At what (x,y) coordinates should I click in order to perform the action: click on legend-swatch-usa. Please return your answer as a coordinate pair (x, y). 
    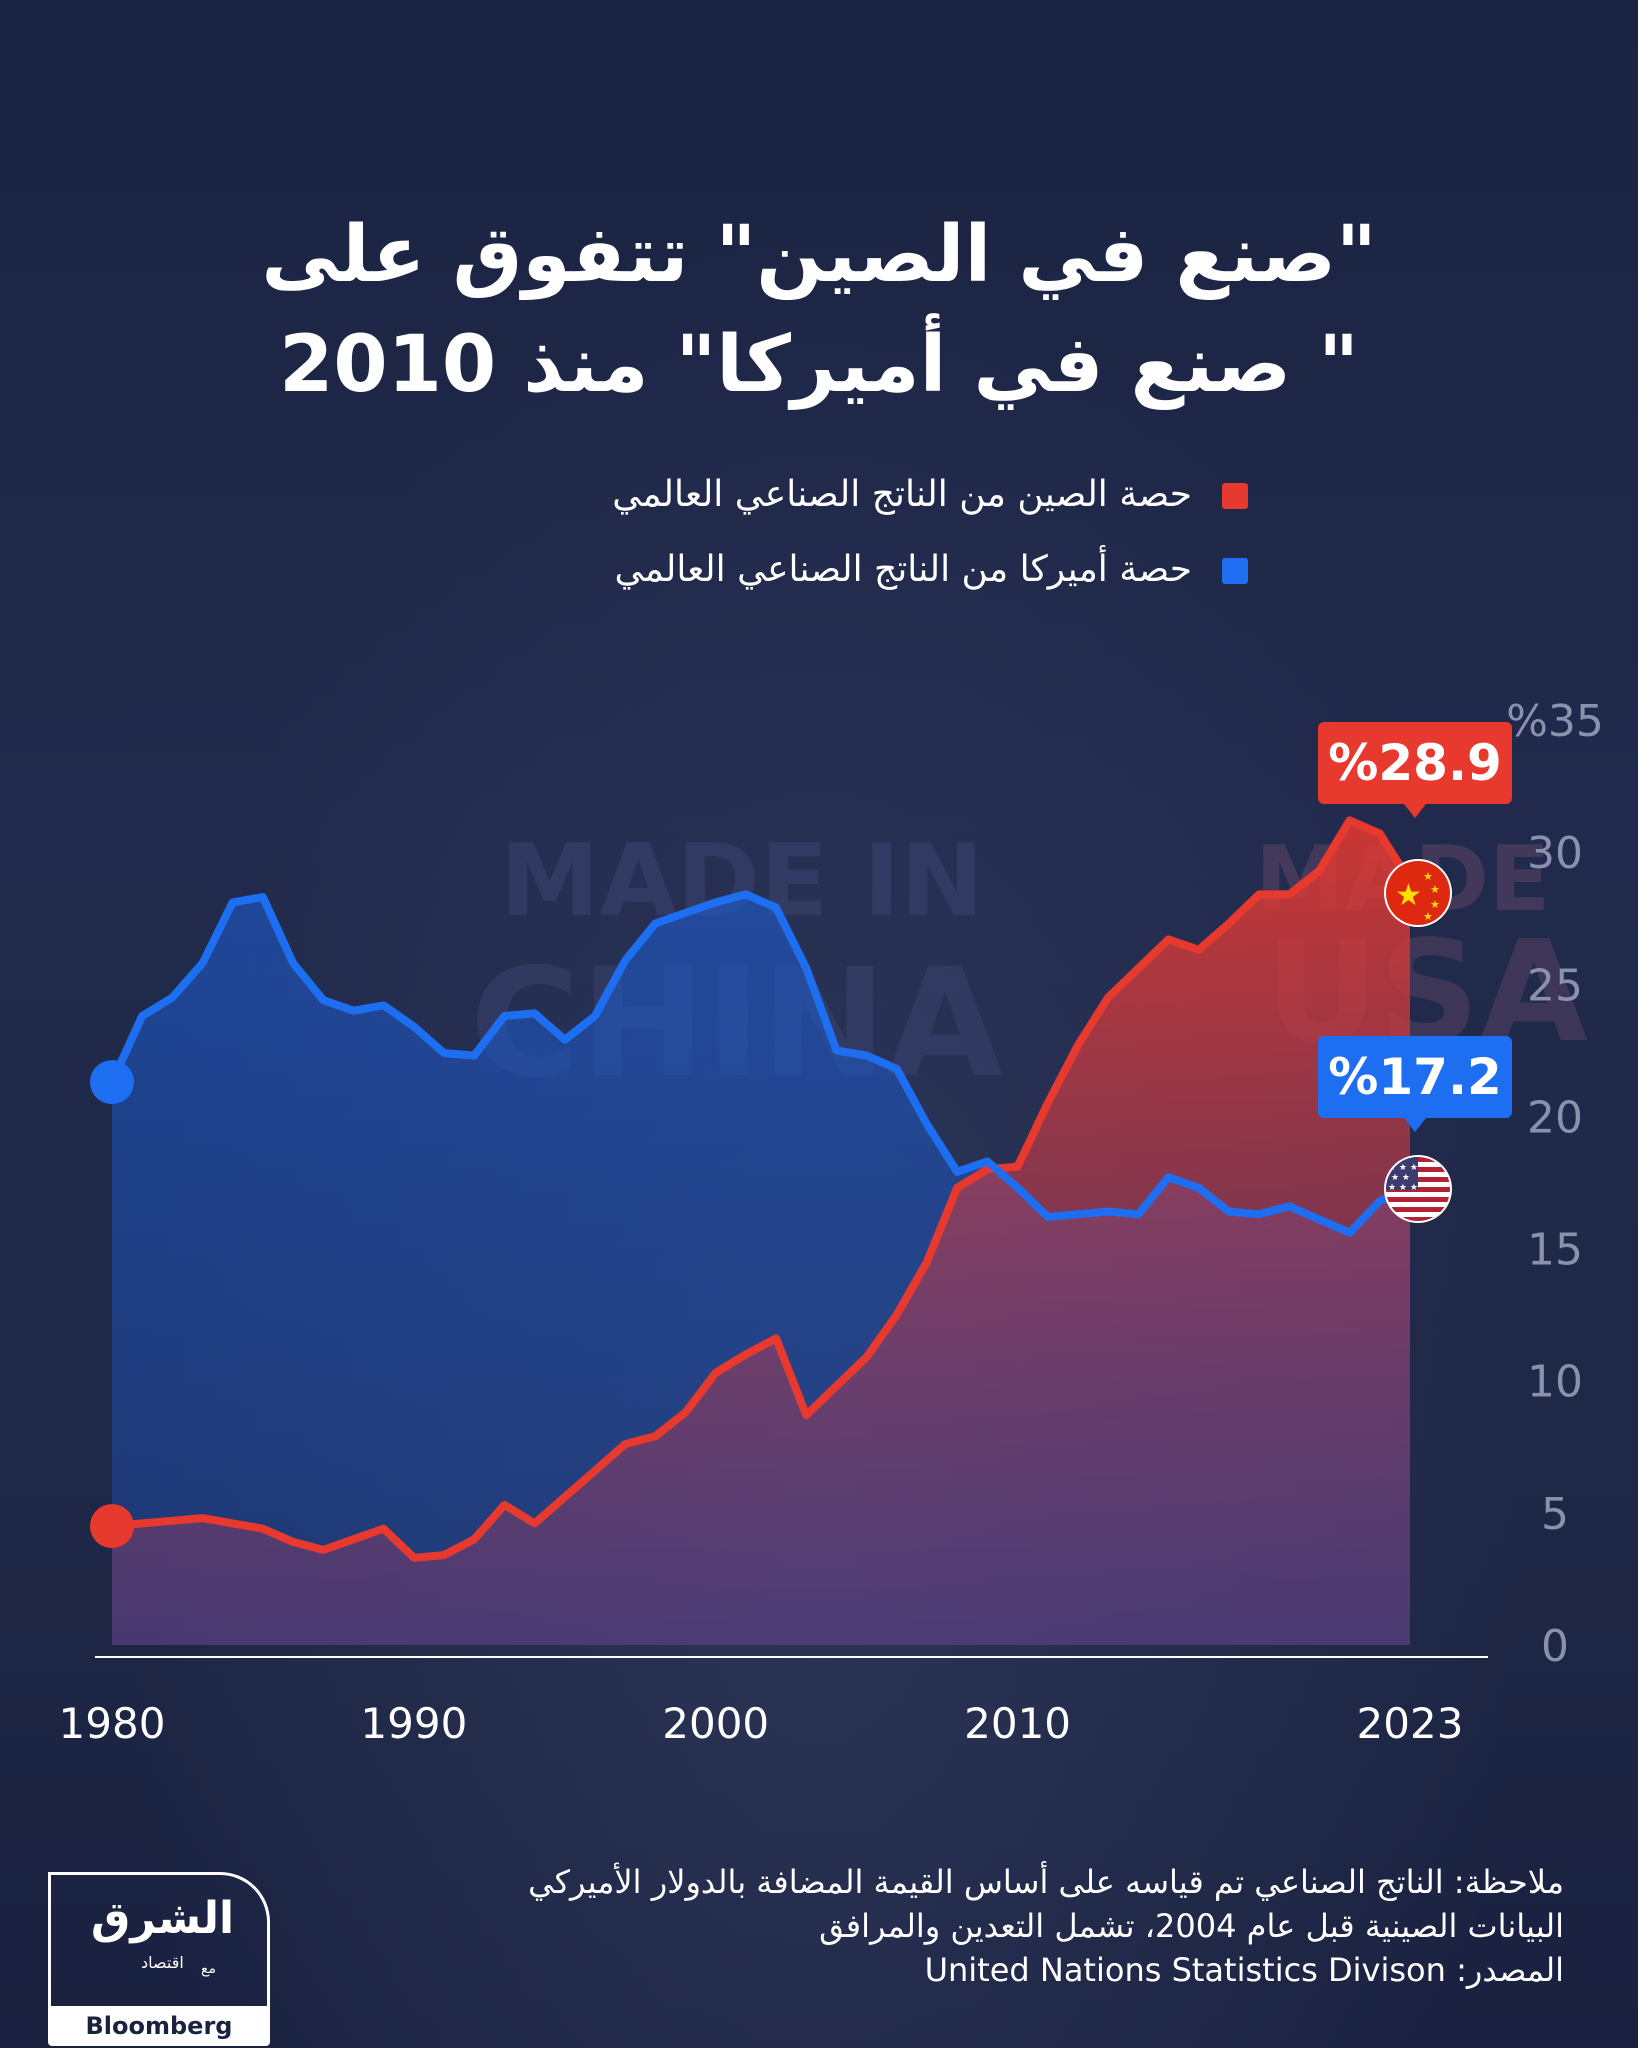
    Looking at the image, I should click on (1235, 571).